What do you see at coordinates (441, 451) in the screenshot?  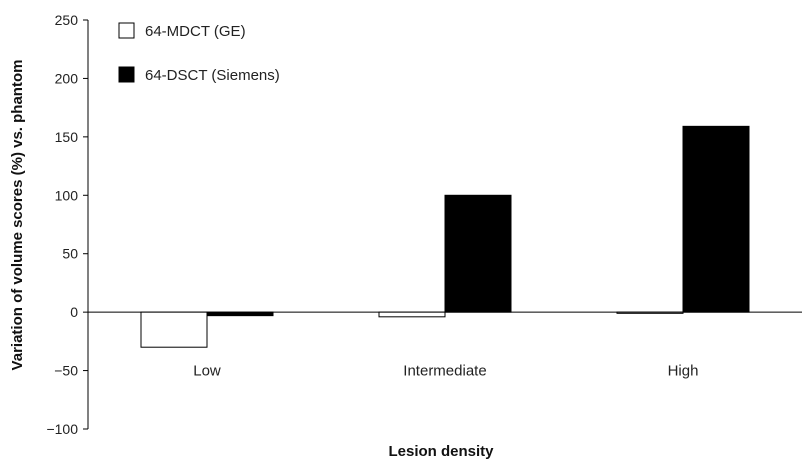 I see `x-axis-title: Lesion density` at bounding box center [441, 451].